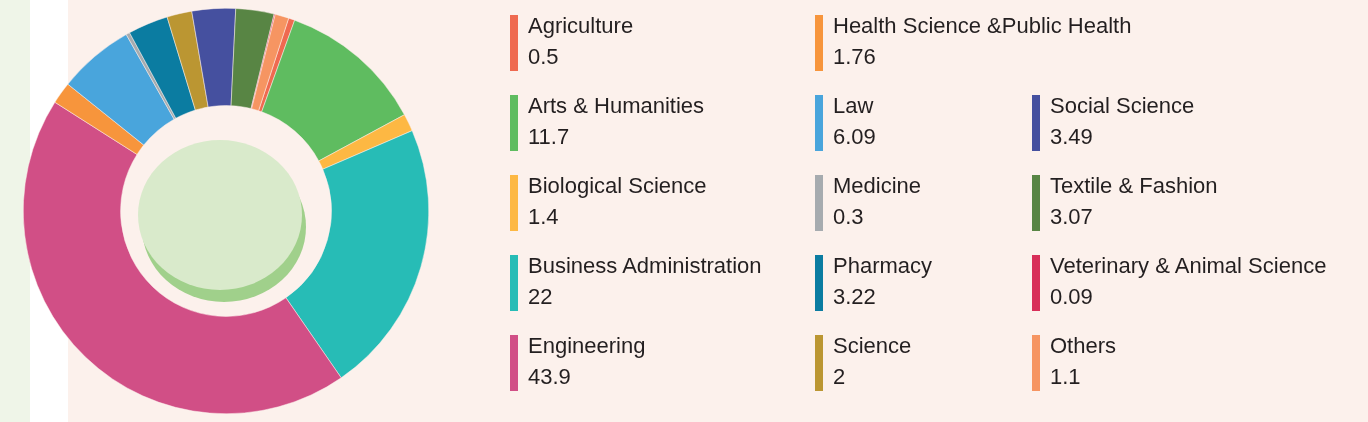  I want to click on data-label: 0.3, so click(849, 217).